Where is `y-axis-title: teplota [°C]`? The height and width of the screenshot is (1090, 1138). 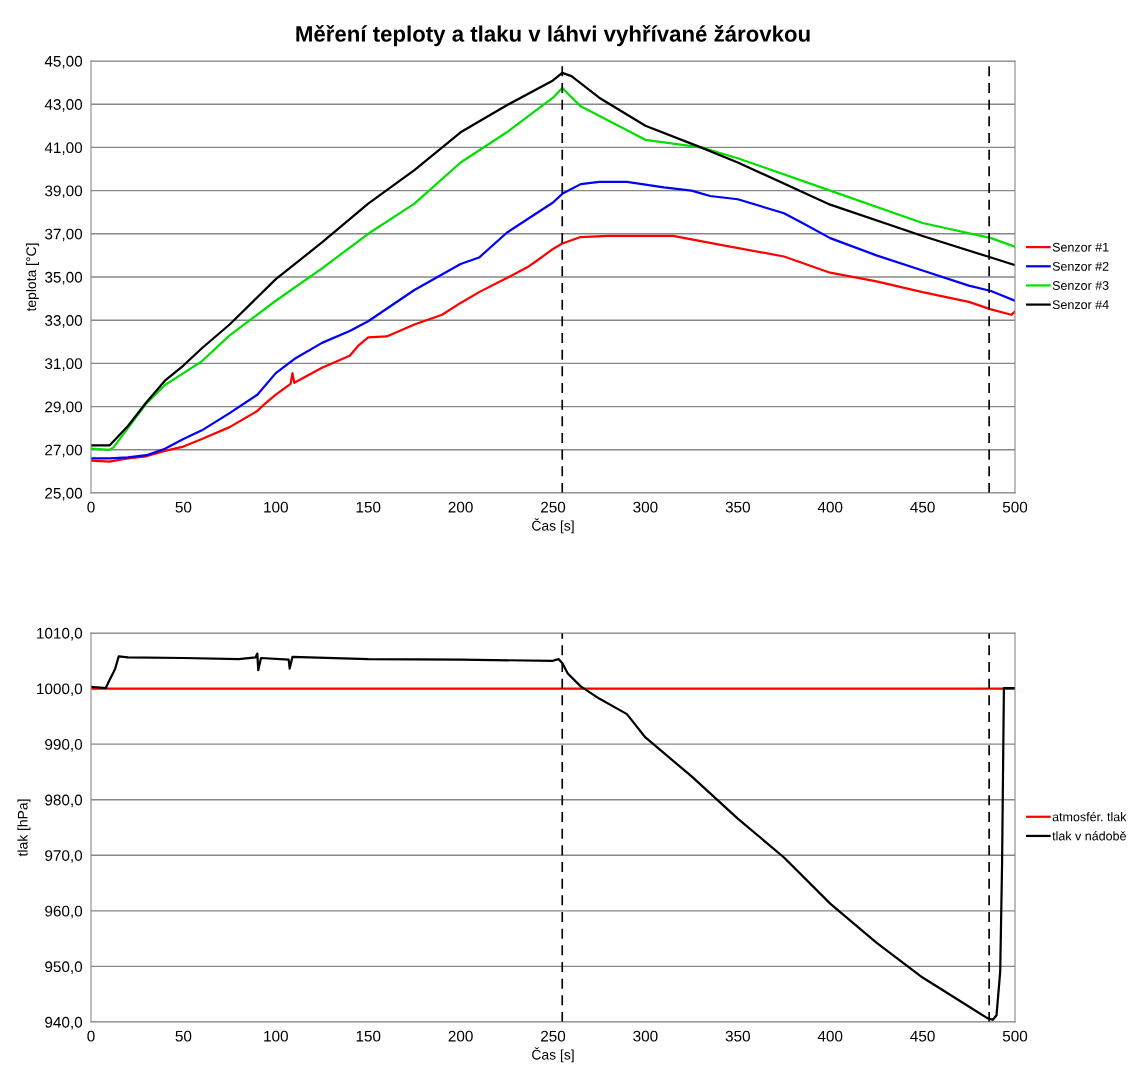 y-axis-title: teplota [°C] is located at coordinates (32, 277).